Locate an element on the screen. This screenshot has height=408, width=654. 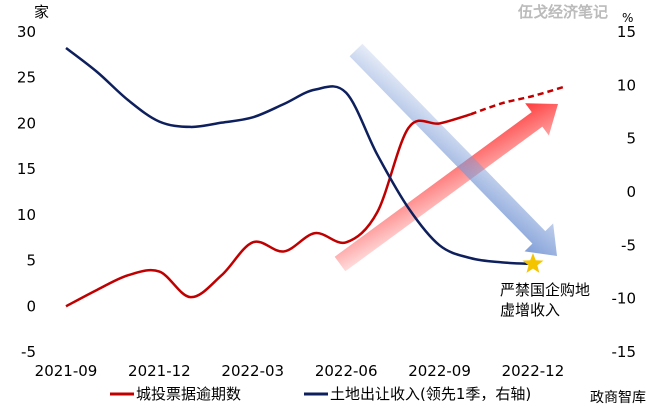
y-right-tick: 0 is located at coordinates (631, 192).